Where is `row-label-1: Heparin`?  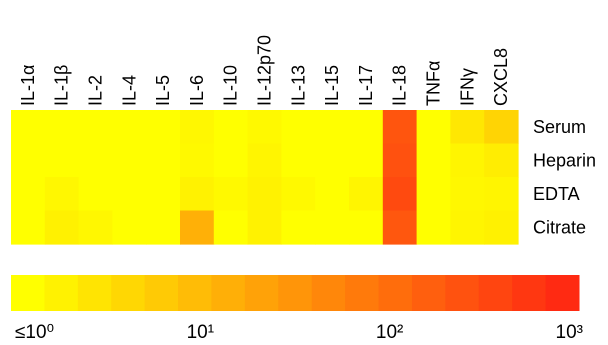 row-label-1: Heparin is located at coordinates (564, 160).